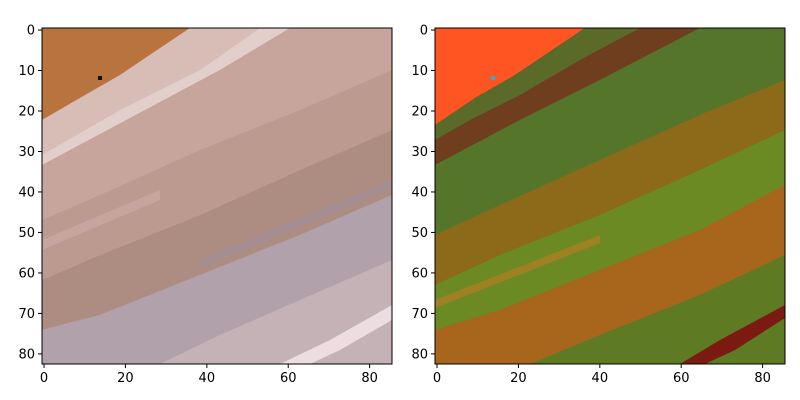 This screenshot has width=800, height=400. I want to click on left-y-axis: 0 10 20 30 40 50 60 70 80, so click(30, 193).